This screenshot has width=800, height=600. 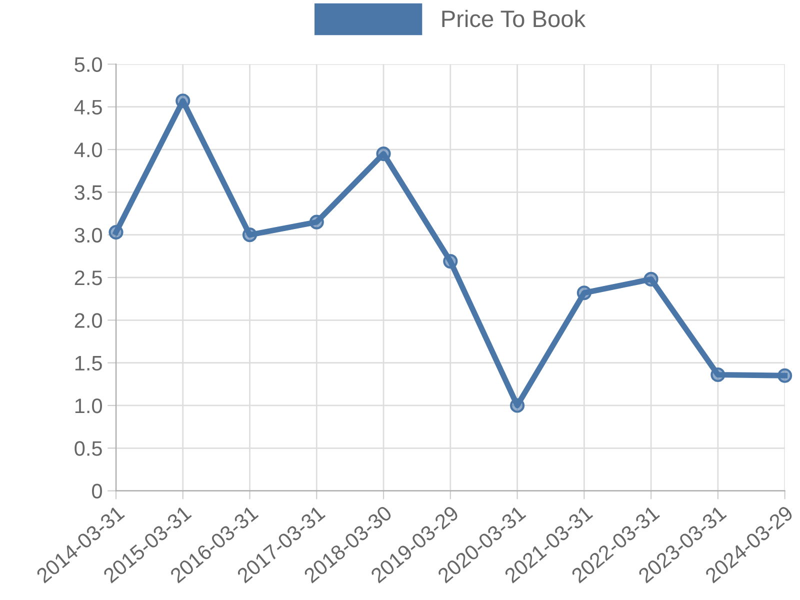 I want to click on y-tick-label: 0.5, so click(x=88, y=448).